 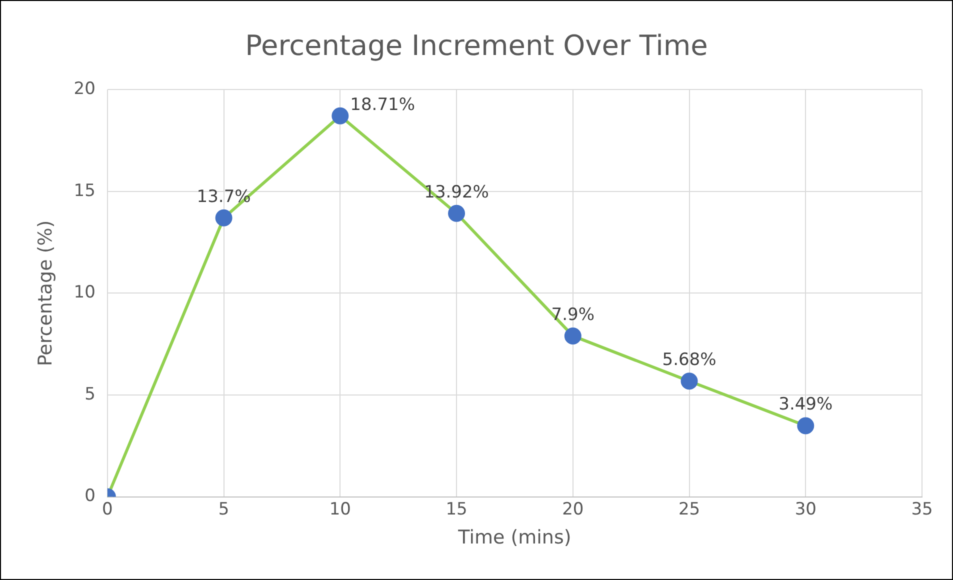 I want to click on y-tick-label: 5, so click(x=90, y=394).